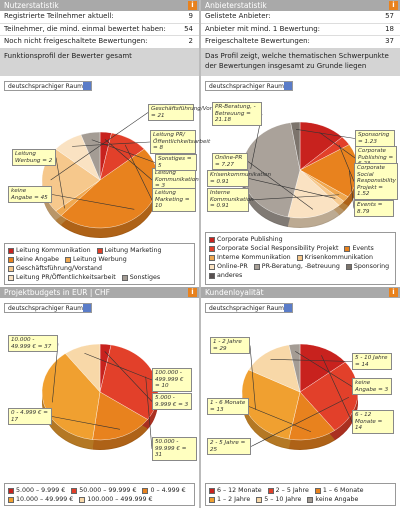 This screenshot has height=508, width=400. Describe the element at coordinates (168, 490) in the screenshot. I see `legend-label: 0 – 4.999 €` at that location.